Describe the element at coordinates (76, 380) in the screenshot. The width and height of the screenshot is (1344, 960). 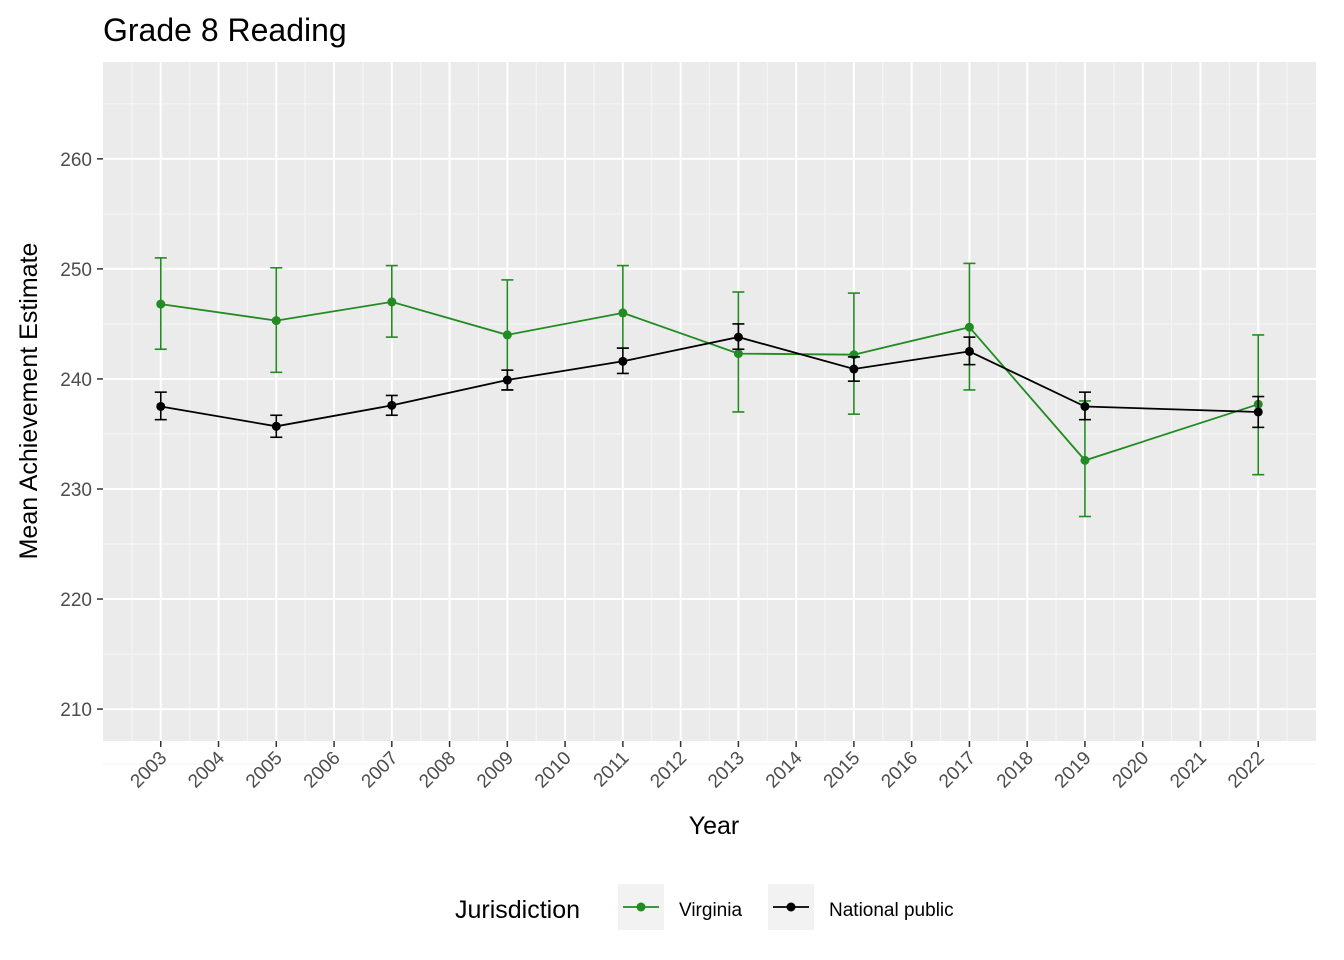
I see `y-tick-label: 240` at that location.